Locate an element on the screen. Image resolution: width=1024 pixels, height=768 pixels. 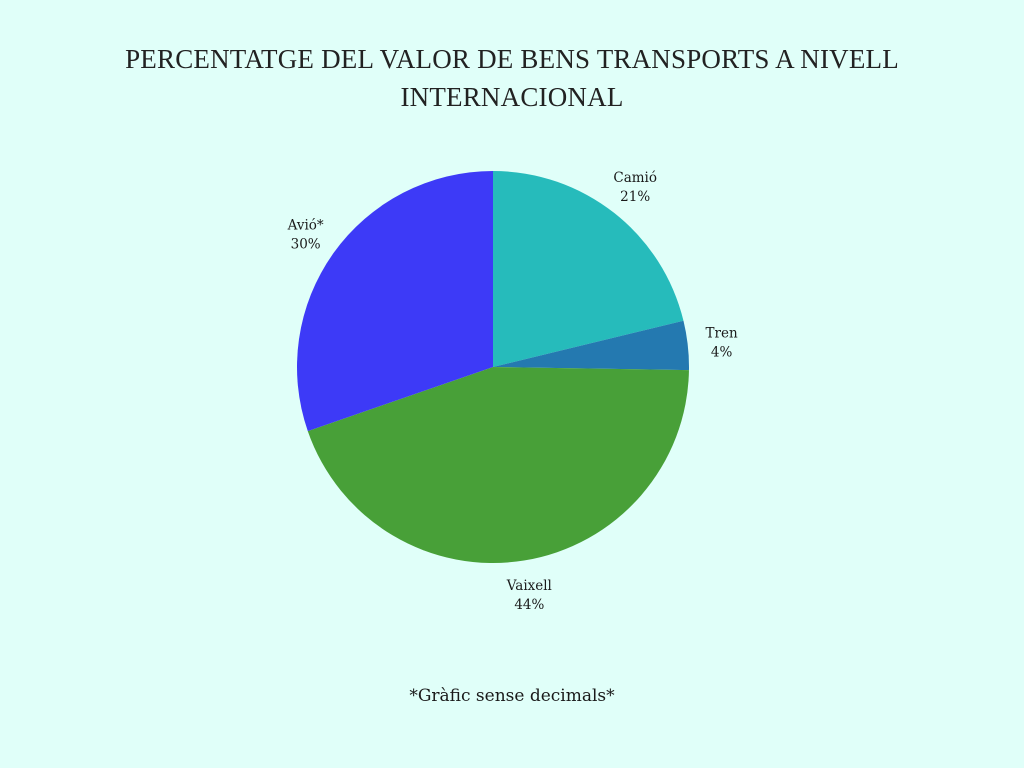
slice-label: Vaixell is located at coordinates (529, 586).